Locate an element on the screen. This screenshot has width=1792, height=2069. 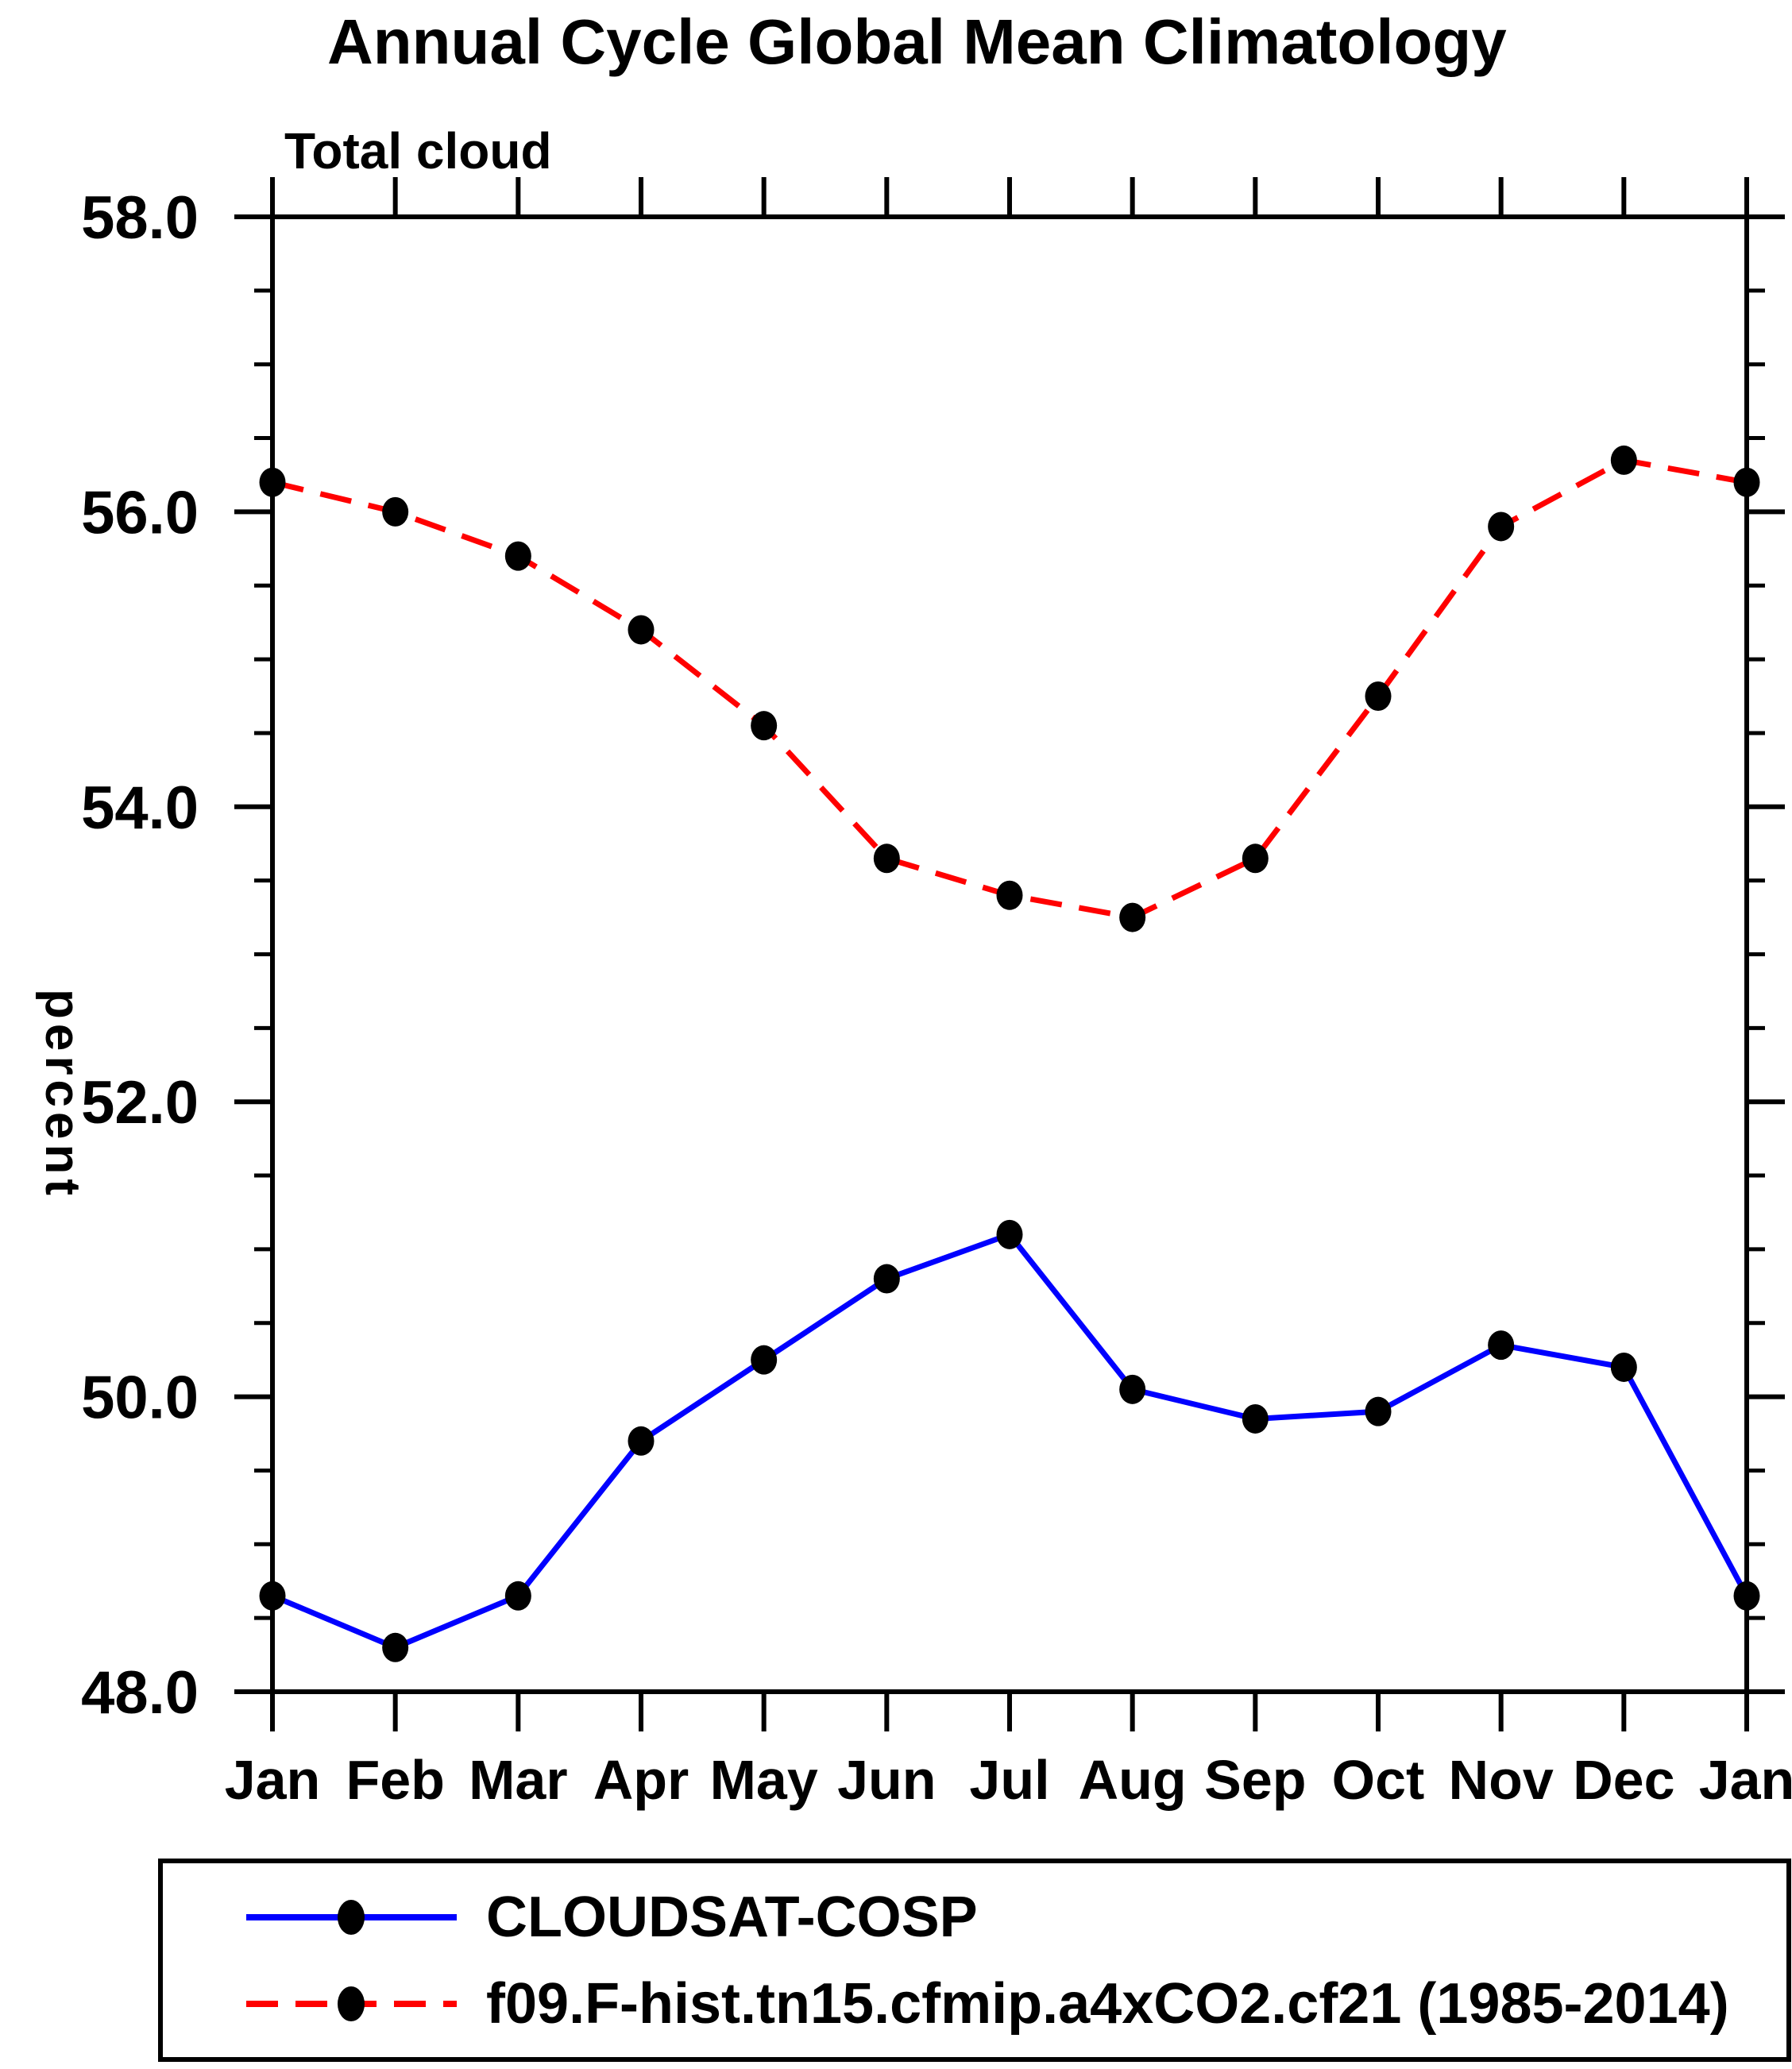
y-tick-label: 54.0 is located at coordinates (140, 808).